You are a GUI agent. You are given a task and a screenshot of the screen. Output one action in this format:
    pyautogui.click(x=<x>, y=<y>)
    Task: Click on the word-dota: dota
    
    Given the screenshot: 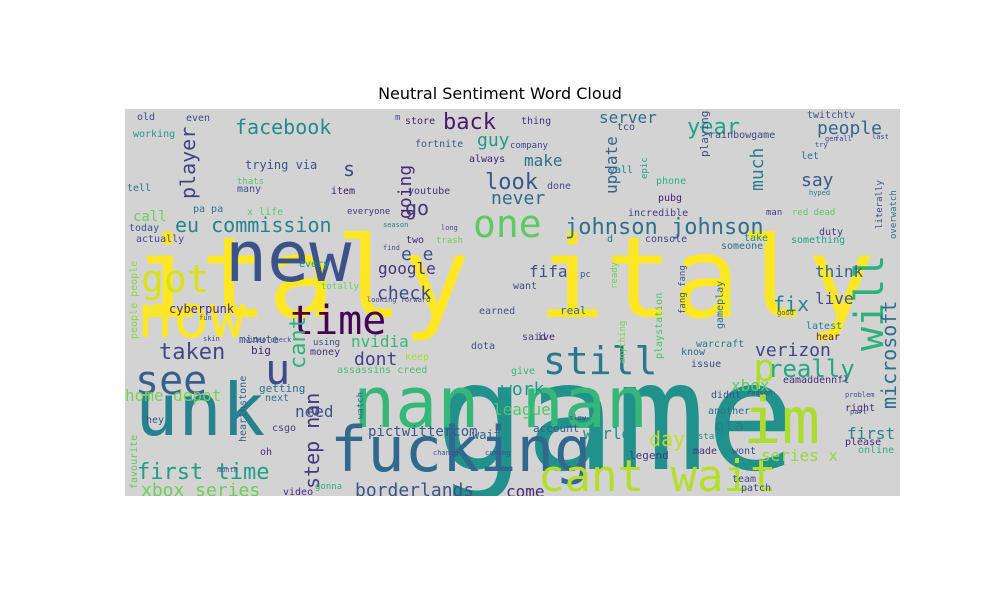 What is the action you would take?
    pyautogui.click(x=483, y=346)
    